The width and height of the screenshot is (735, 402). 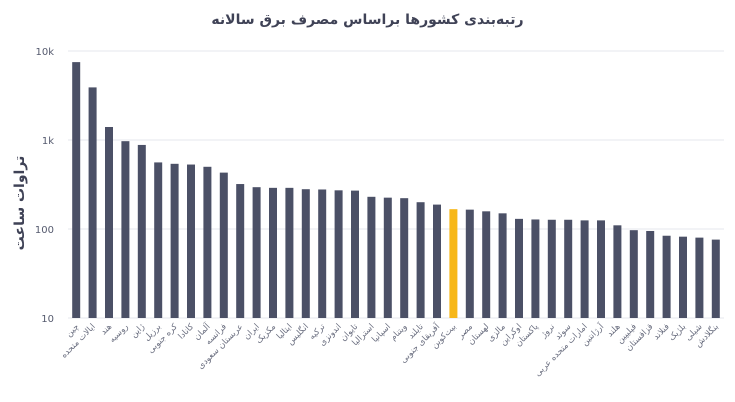 What do you see at coordinates (662, 332) in the screenshot?
I see `x-tick-label: فنلاند` at bounding box center [662, 332].